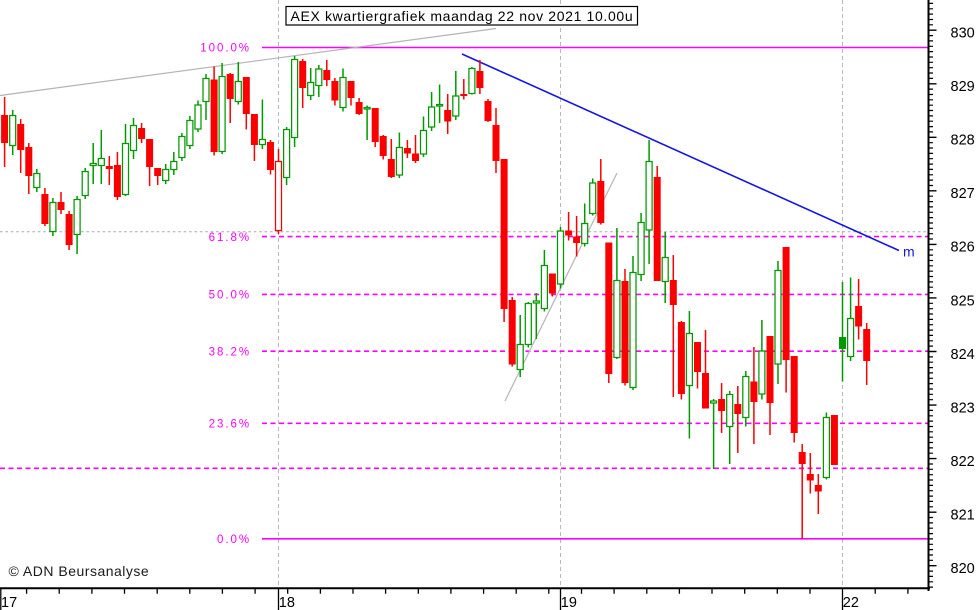  I want to click on svg-text: 23.6%, so click(230, 425).